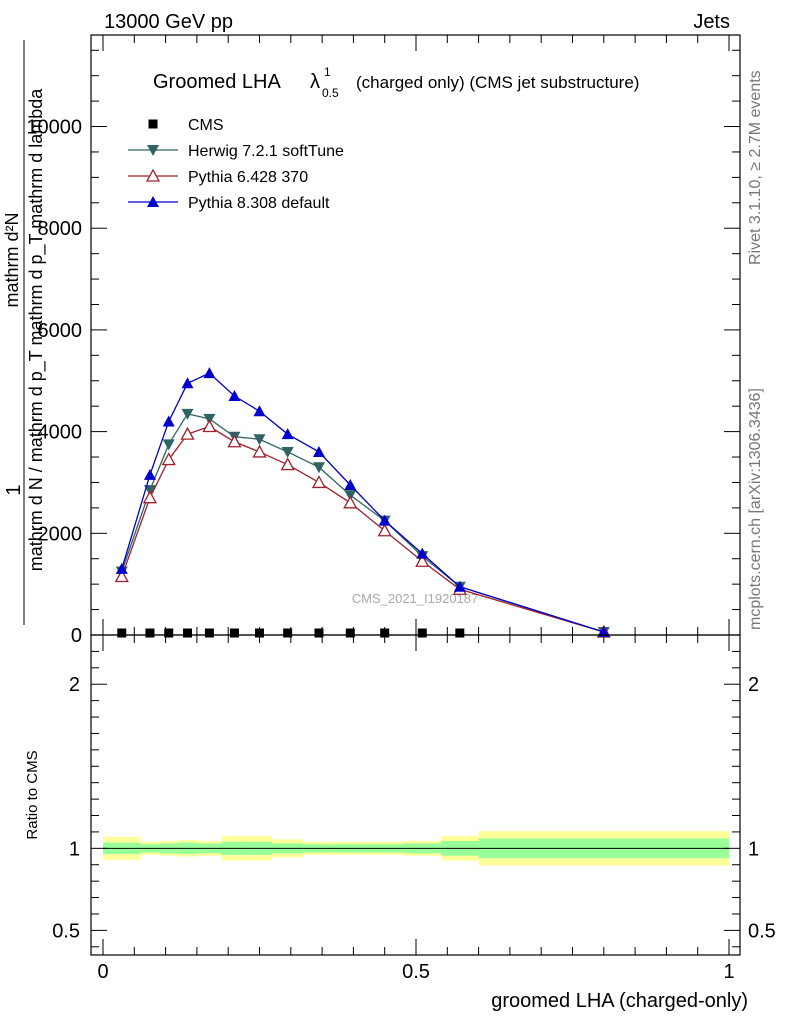  I want to click on x-tick-label: 0.5, so click(416, 972).